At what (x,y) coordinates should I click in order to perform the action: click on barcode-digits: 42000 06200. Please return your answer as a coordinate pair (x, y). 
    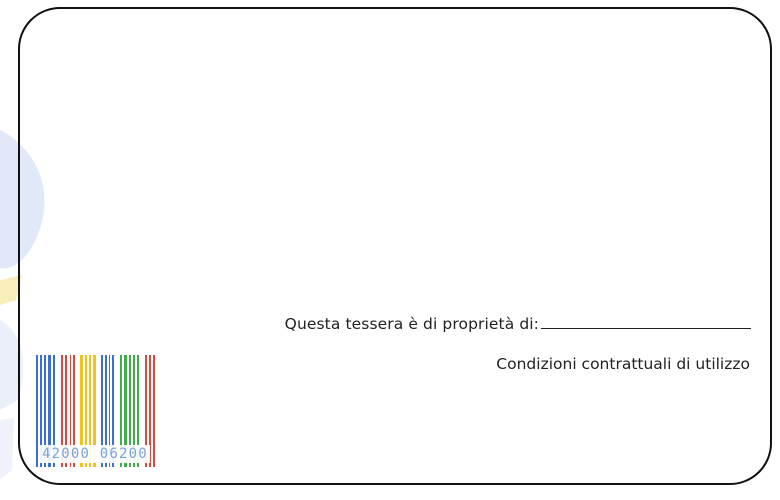
    Looking at the image, I should click on (95, 454).